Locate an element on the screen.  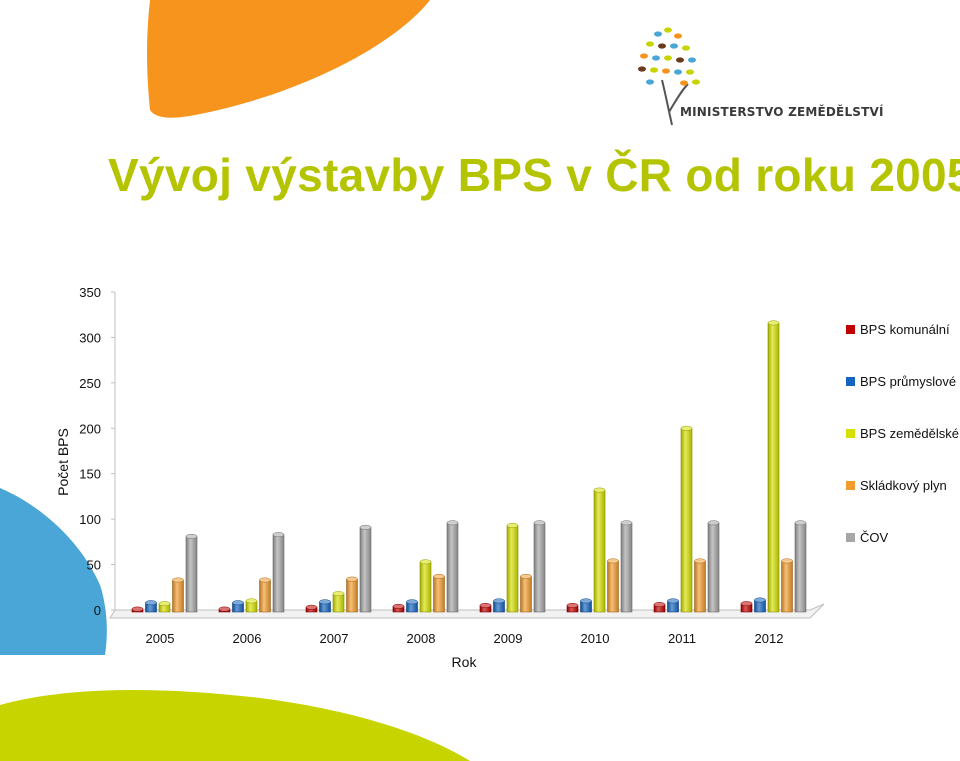
x-tick-label: 2011 is located at coordinates (682, 638).